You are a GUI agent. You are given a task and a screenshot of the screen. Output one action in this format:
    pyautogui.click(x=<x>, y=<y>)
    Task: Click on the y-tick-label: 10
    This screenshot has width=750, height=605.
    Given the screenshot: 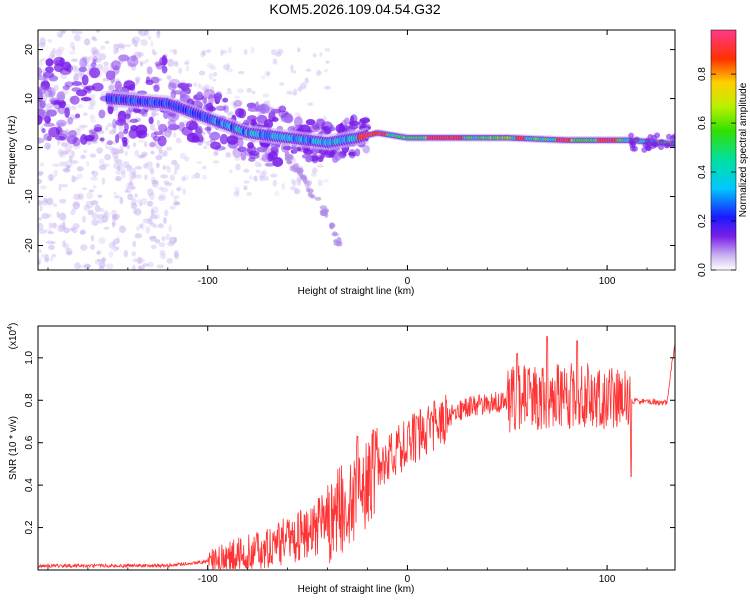 What is the action you would take?
    pyautogui.click(x=29, y=99)
    